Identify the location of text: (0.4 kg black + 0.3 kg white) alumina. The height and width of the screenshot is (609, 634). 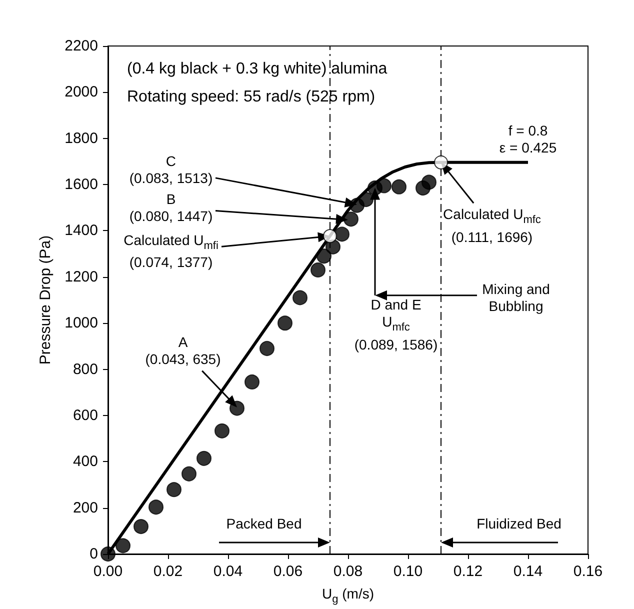
(257, 69).